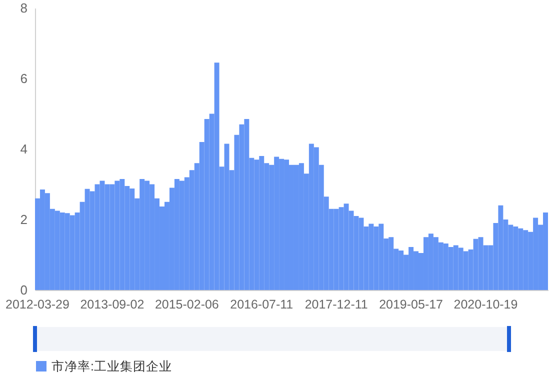 Image resolution: width=556 pixels, height=379 pixels. I want to click on x-tick-label: 2013-09-02, so click(112, 305).